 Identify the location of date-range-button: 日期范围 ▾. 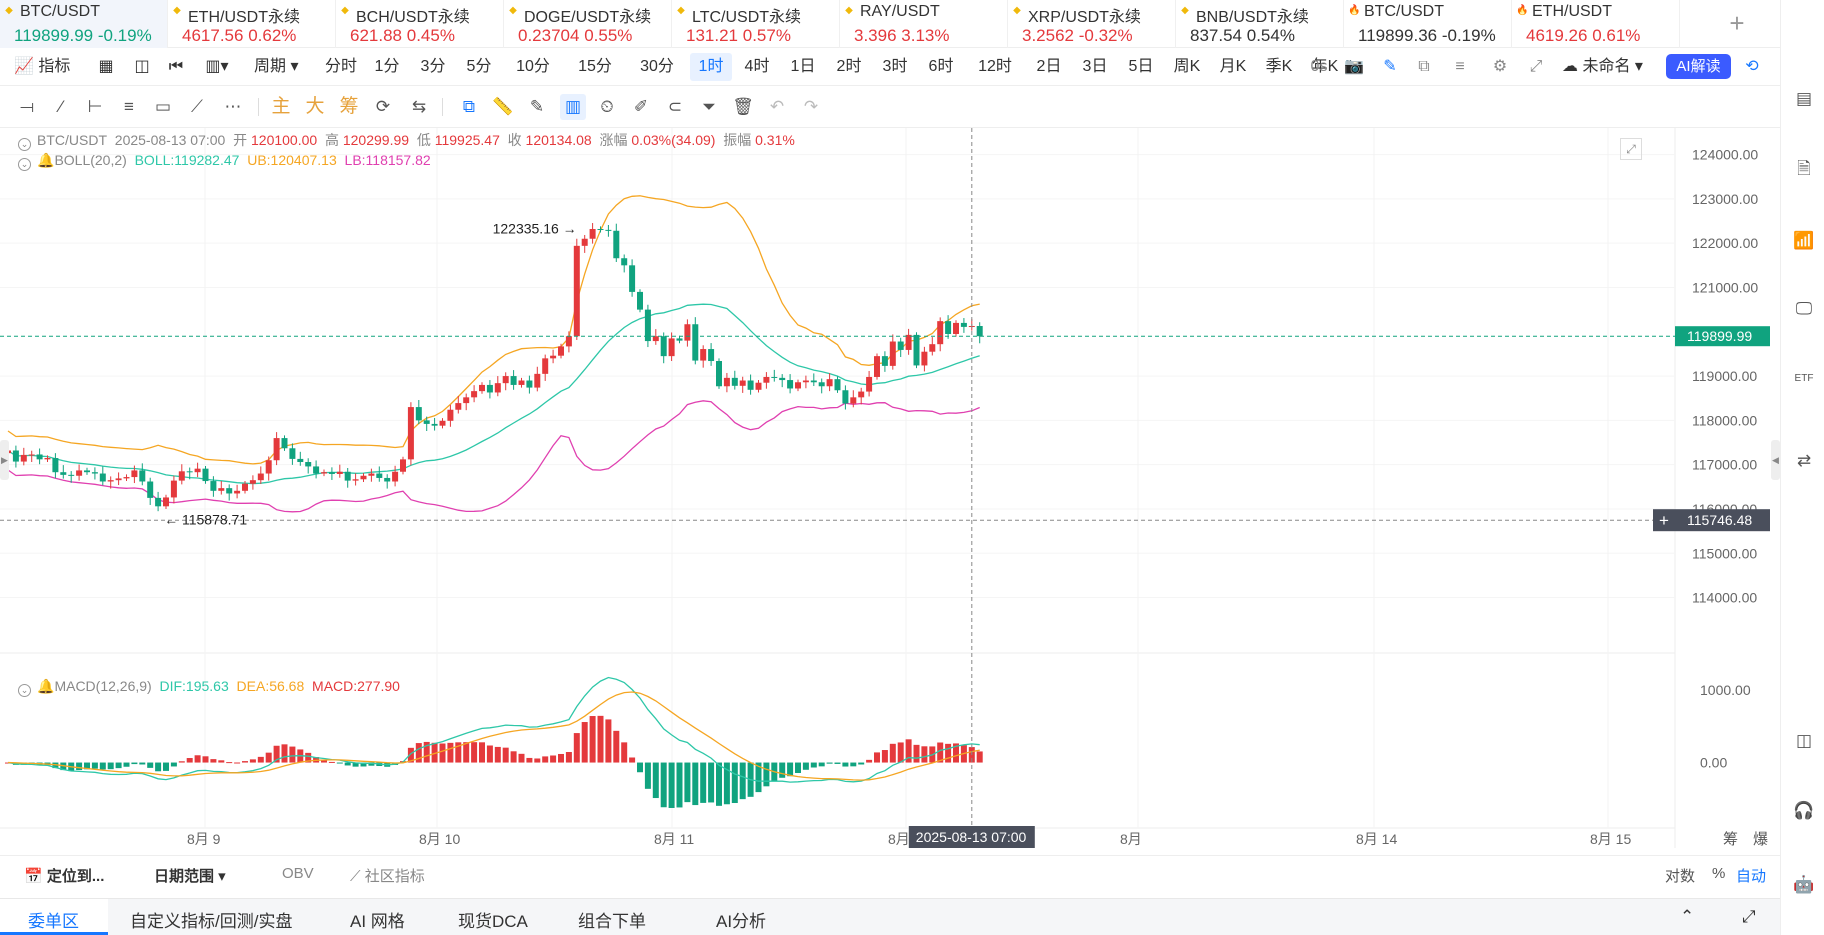
(190, 876).